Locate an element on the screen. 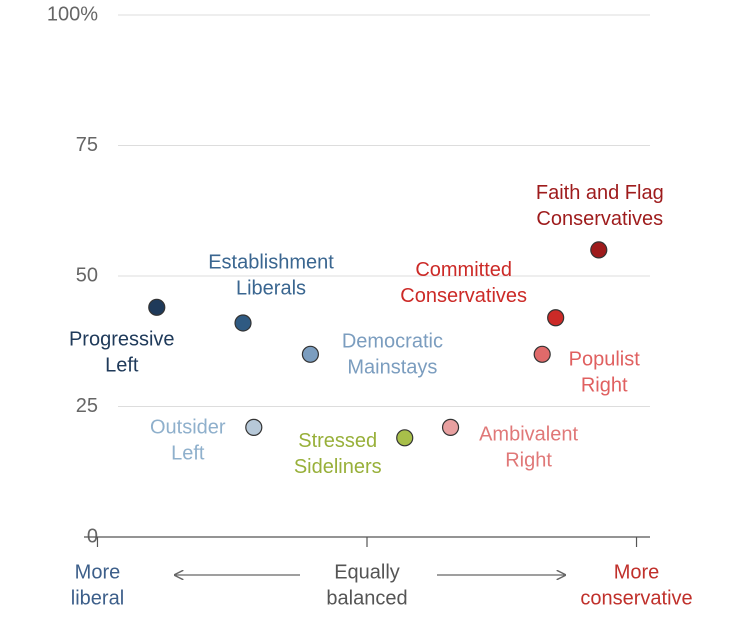 Image resolution: width=730 pixels, height=619 pixels. point-label: Committed is located at coordinates (463, 270).